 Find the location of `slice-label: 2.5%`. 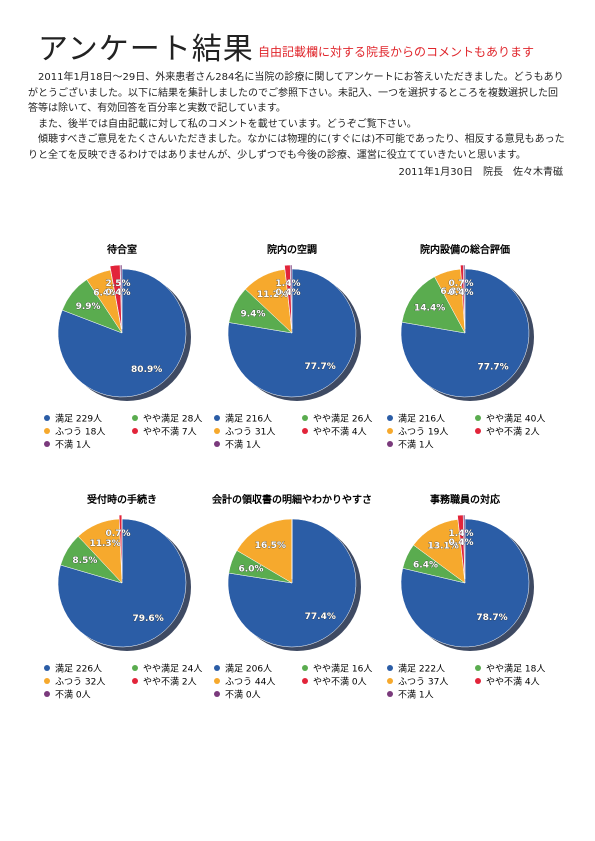

slice-label: 2.5% is located at coordinates (118, 284).